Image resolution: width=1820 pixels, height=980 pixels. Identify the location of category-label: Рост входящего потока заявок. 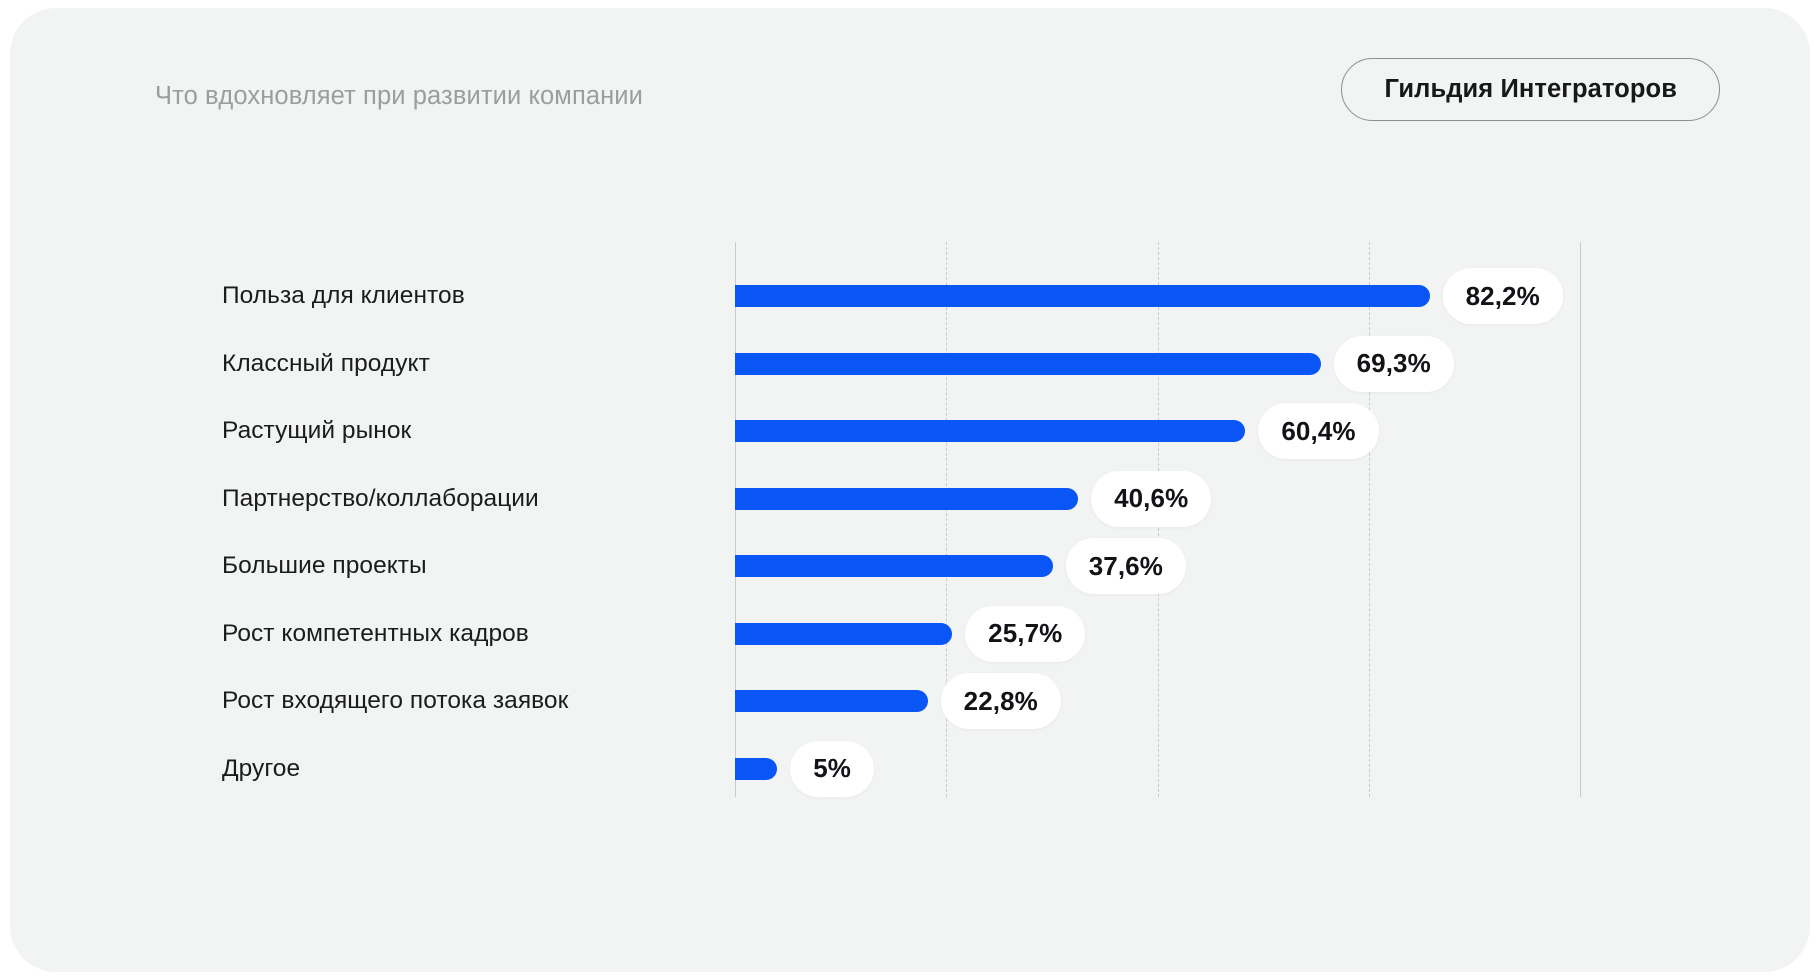
(395, 700).